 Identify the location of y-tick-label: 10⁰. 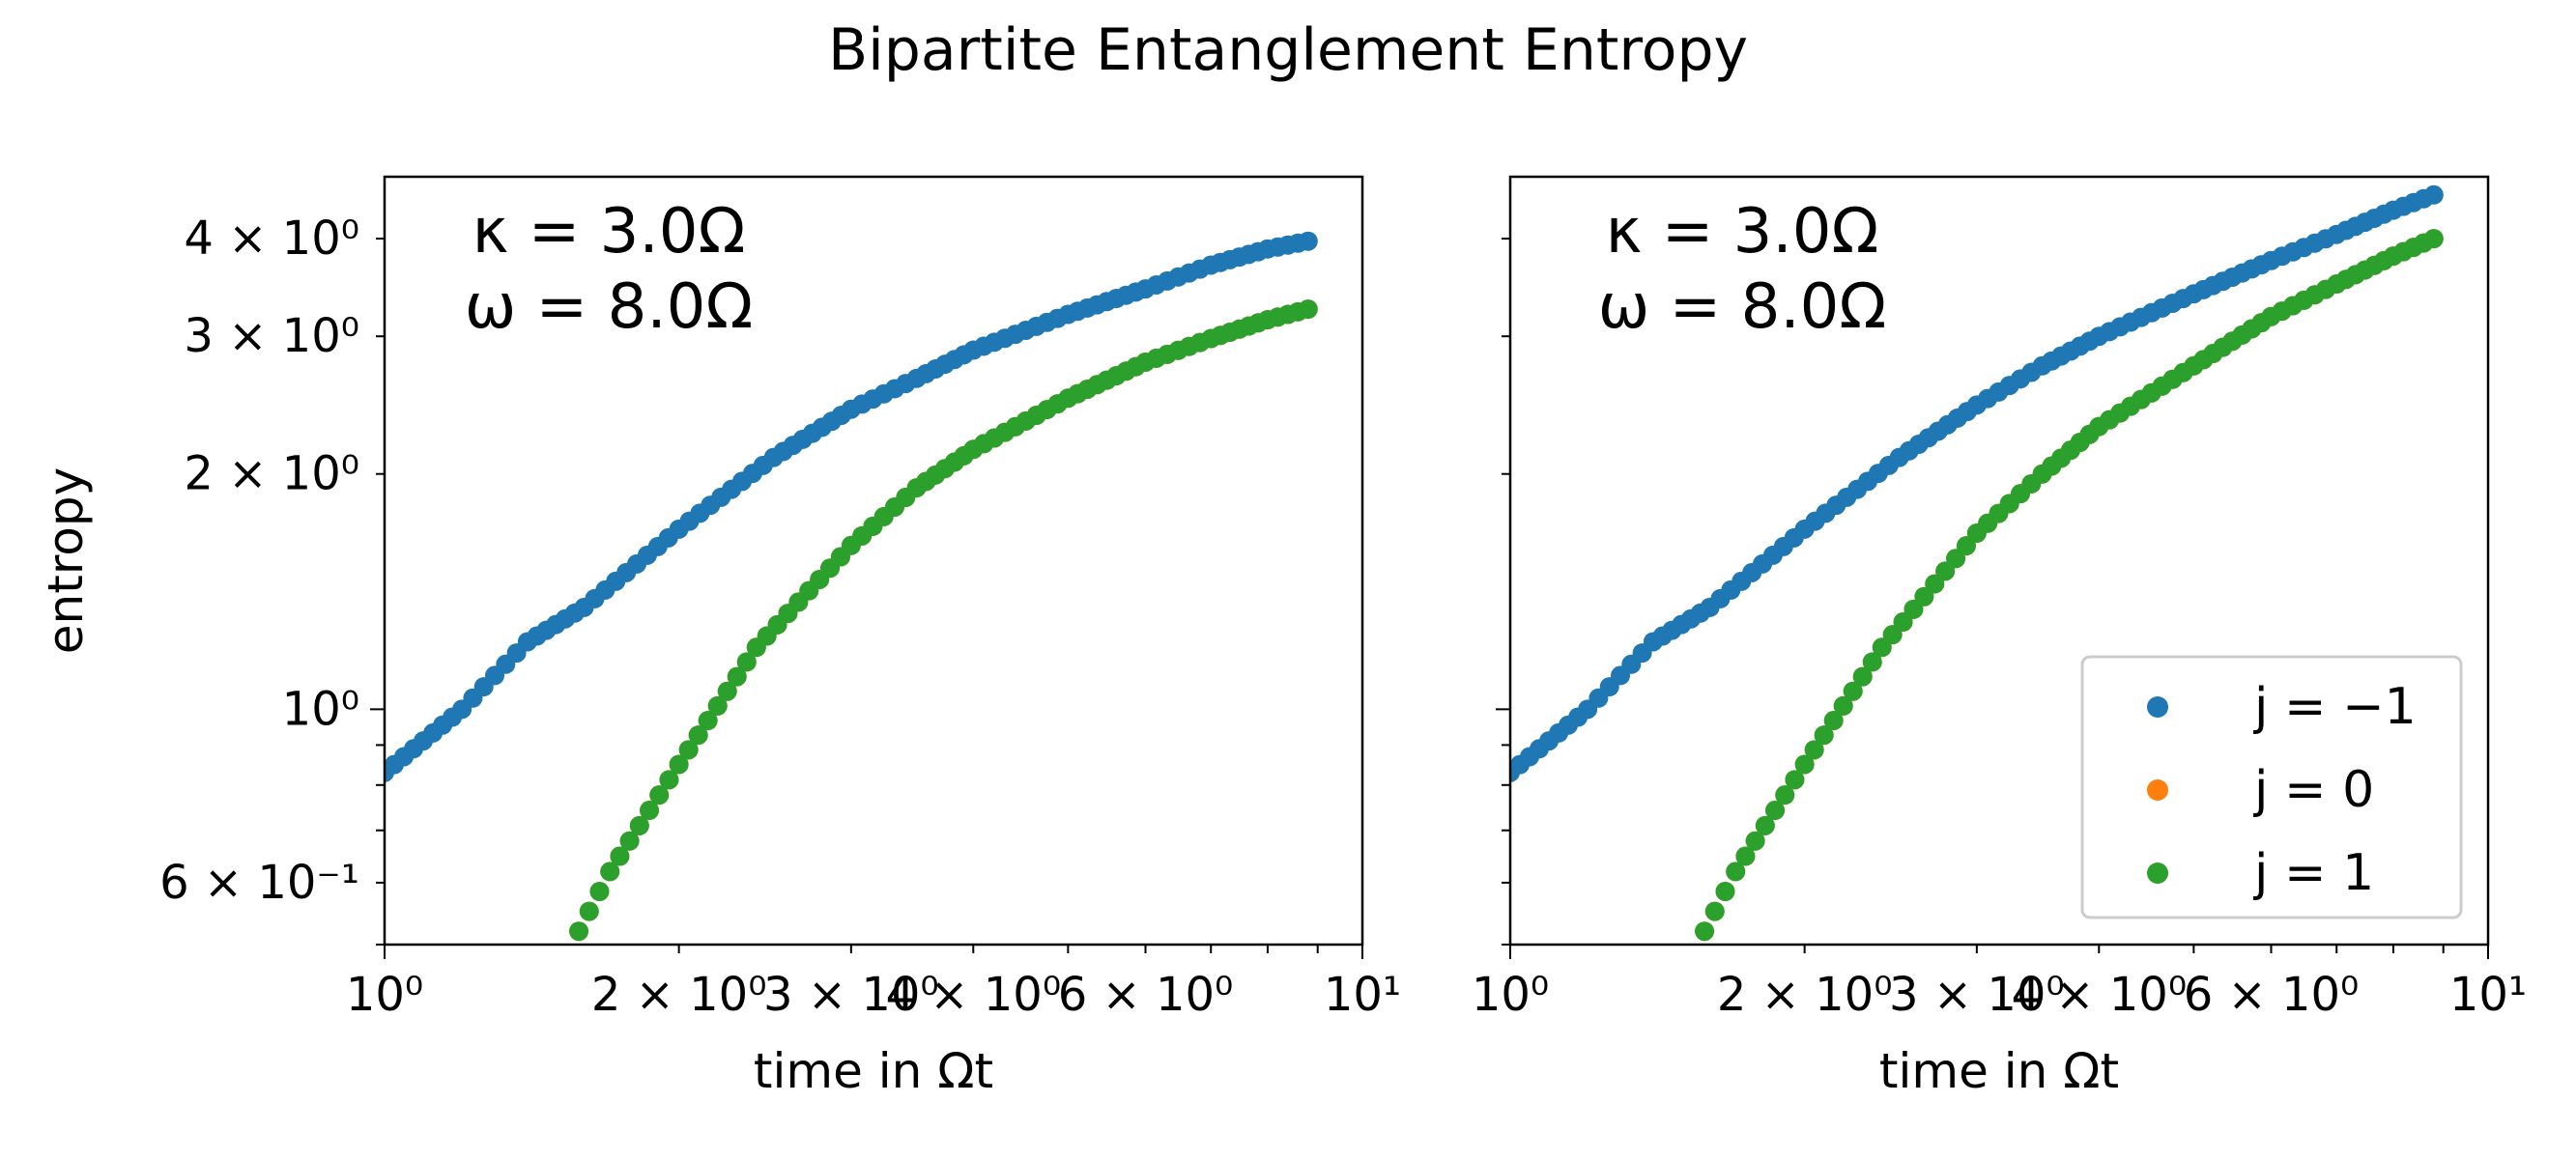
(321, 709).